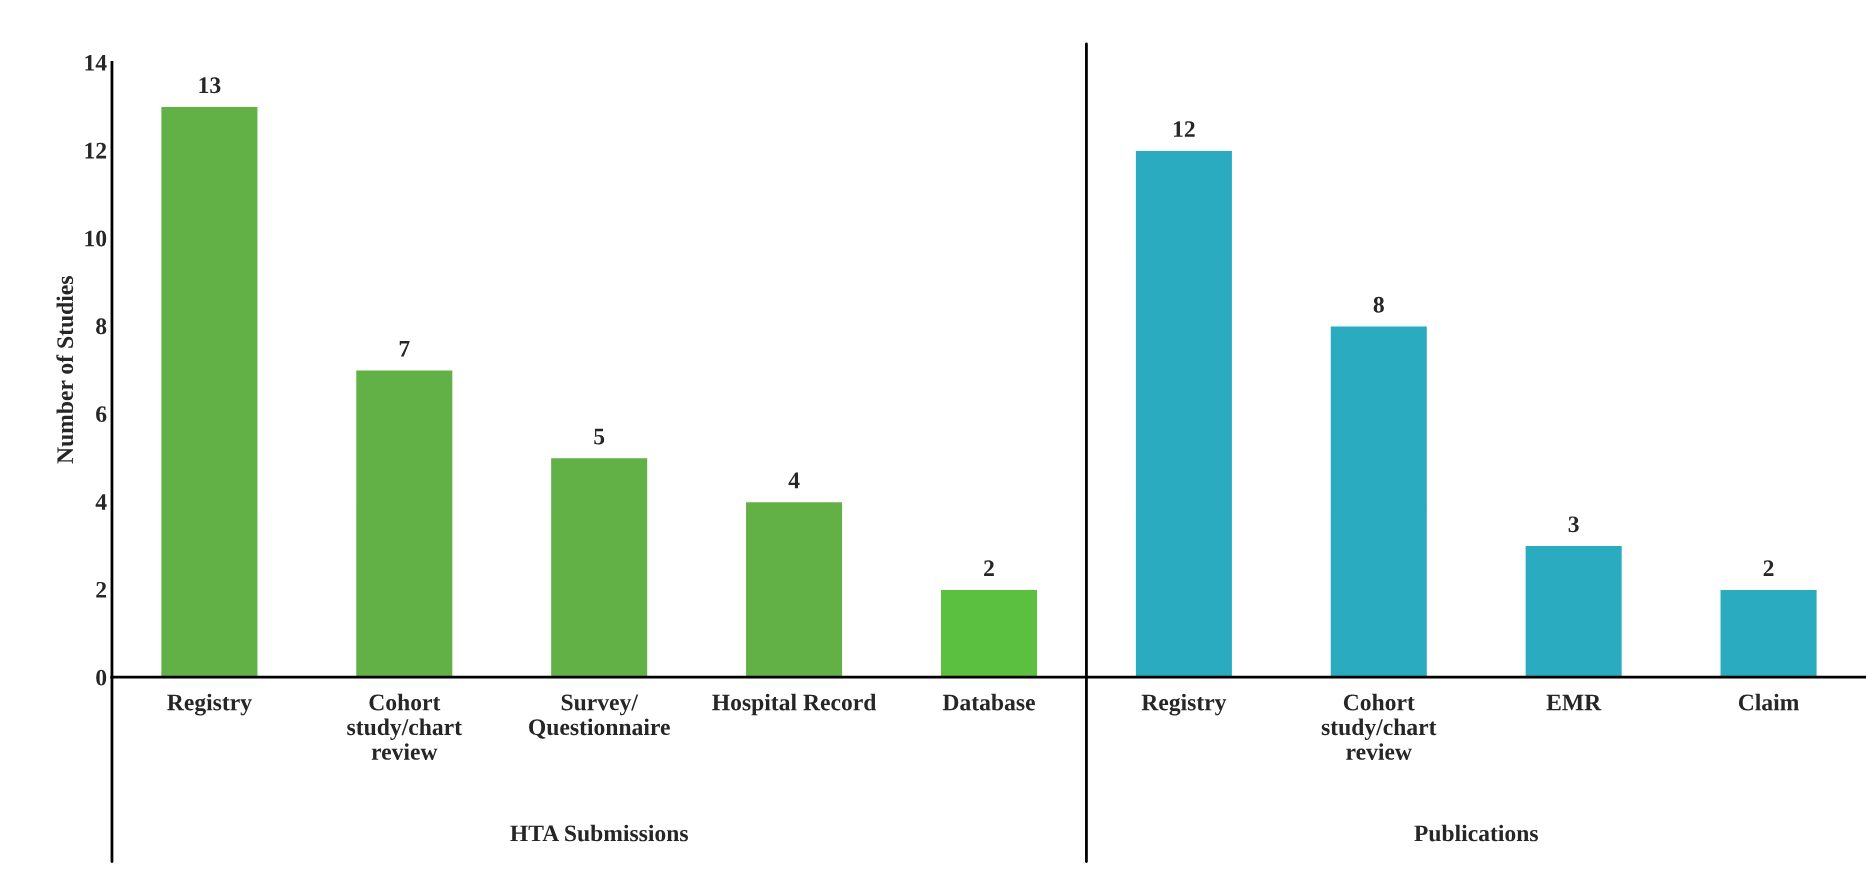 Image resolution: width=1866 pixels, height=891 pixels. What do you see at coordinates (210, 85) in the screenshot?
I see `data-label: 13` at bounding box center [210, 85].